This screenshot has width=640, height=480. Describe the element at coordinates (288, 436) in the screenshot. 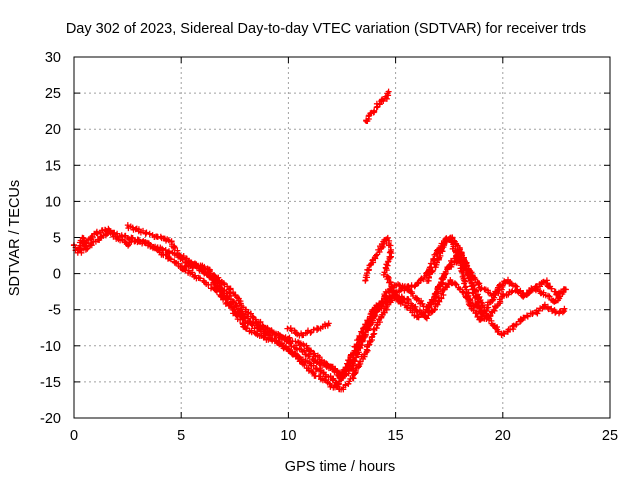

I see `x-tick-label: 10` at that location.